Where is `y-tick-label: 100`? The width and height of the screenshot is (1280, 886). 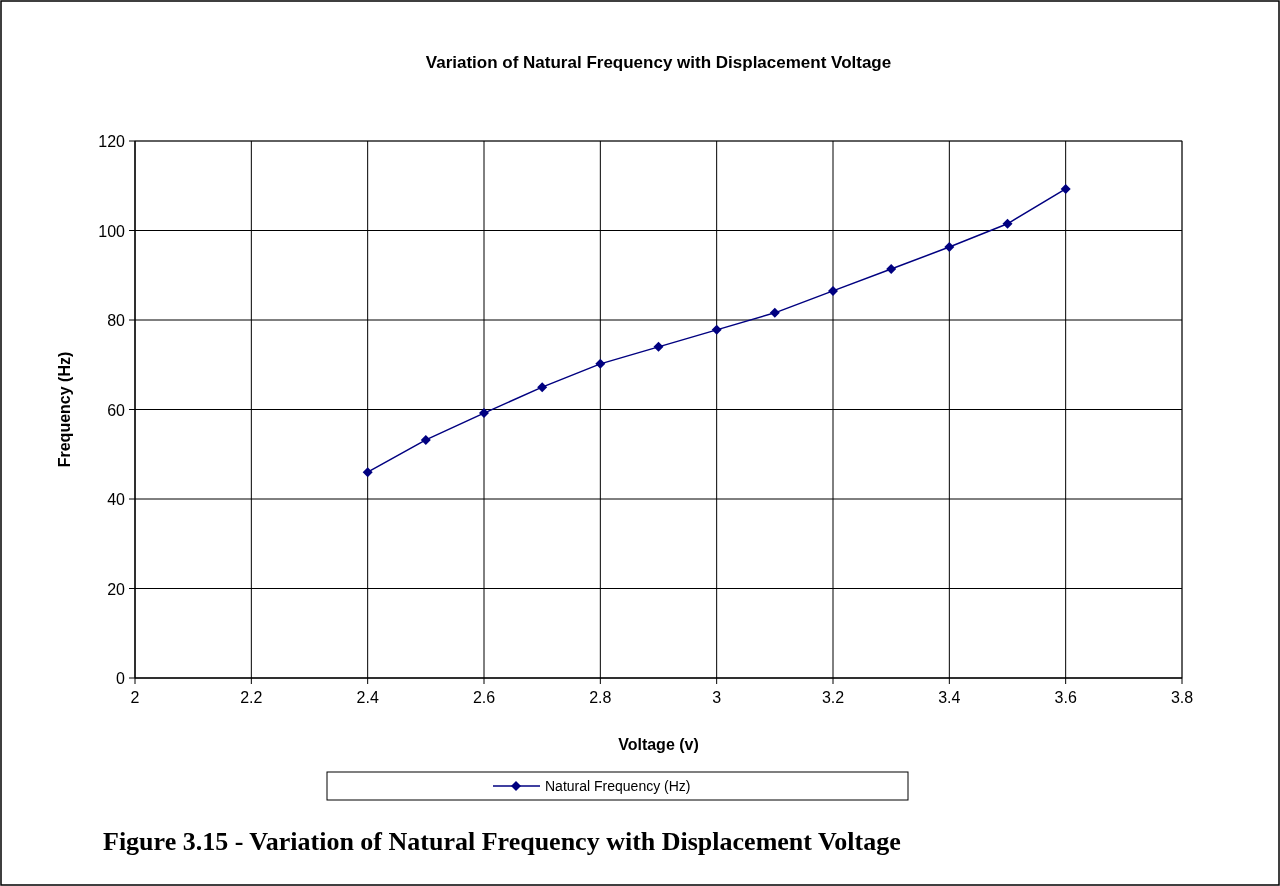
y-tick-label: 100 is located at coordinates (112, 231).